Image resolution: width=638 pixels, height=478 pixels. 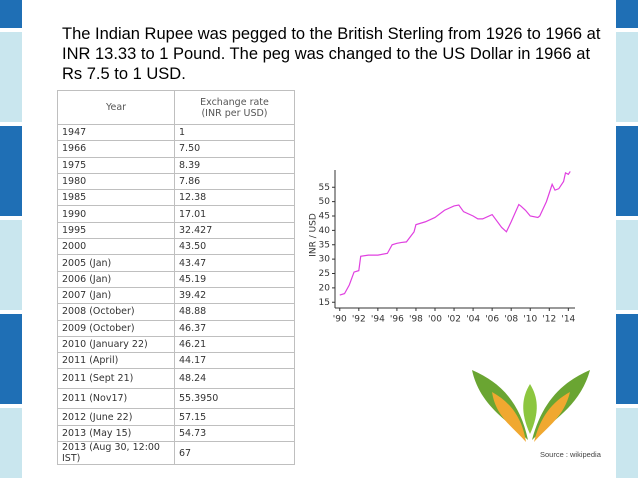 I want to click on y-tick-label: 25, so click(x=324, y=274).